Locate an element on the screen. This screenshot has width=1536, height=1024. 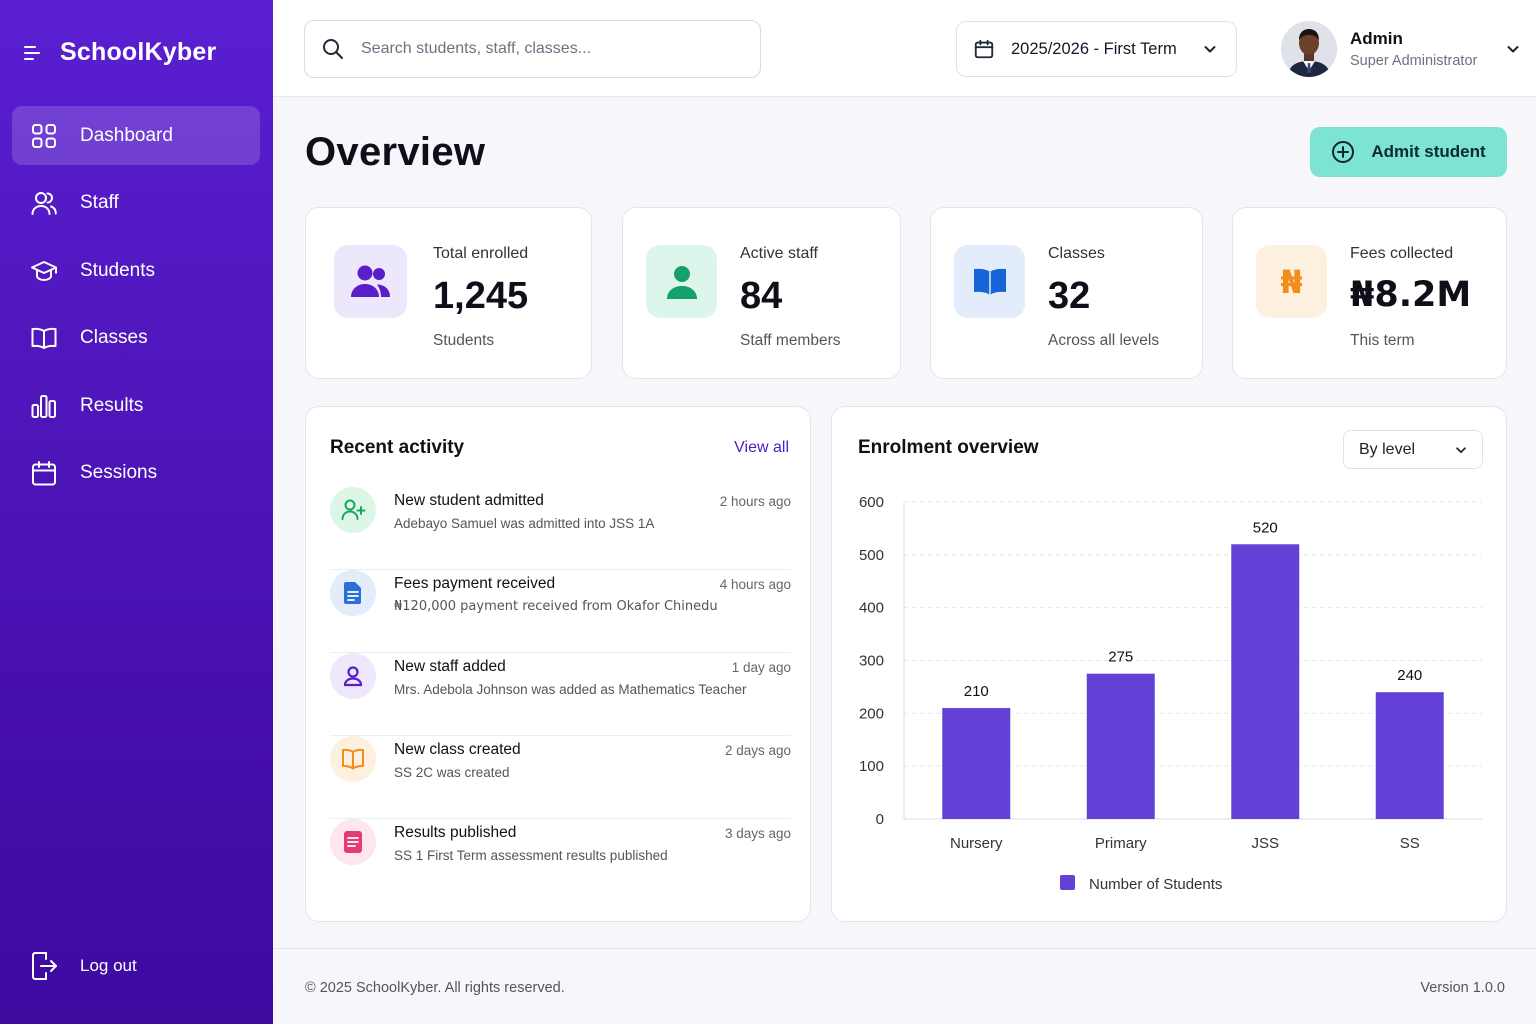
sidebar-item-staff: Staff is located at coordinates (136, 203).